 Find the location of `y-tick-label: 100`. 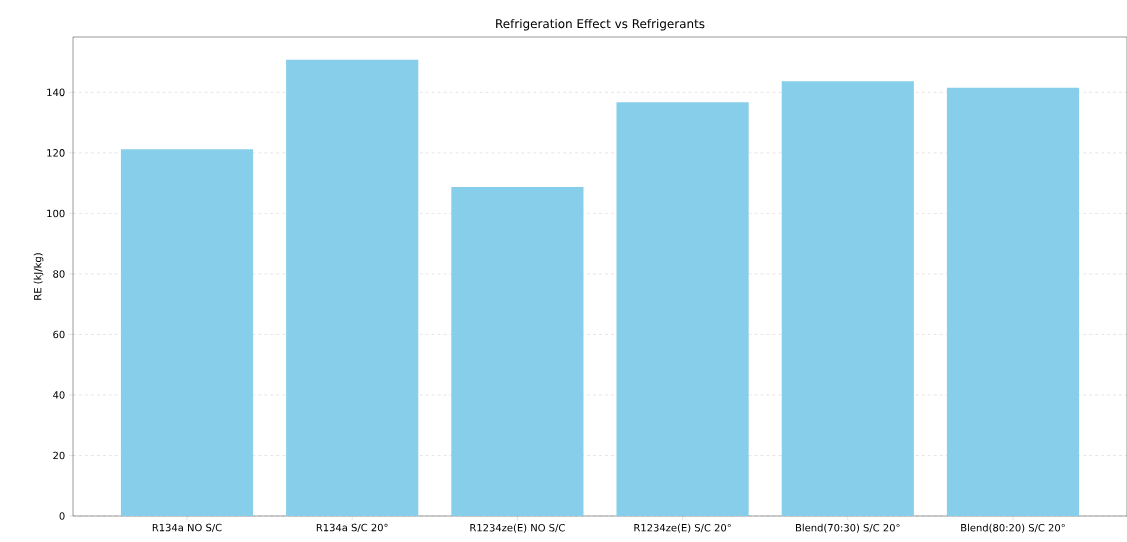

y-tick-label: 100 is located at coordinates (56, 213).